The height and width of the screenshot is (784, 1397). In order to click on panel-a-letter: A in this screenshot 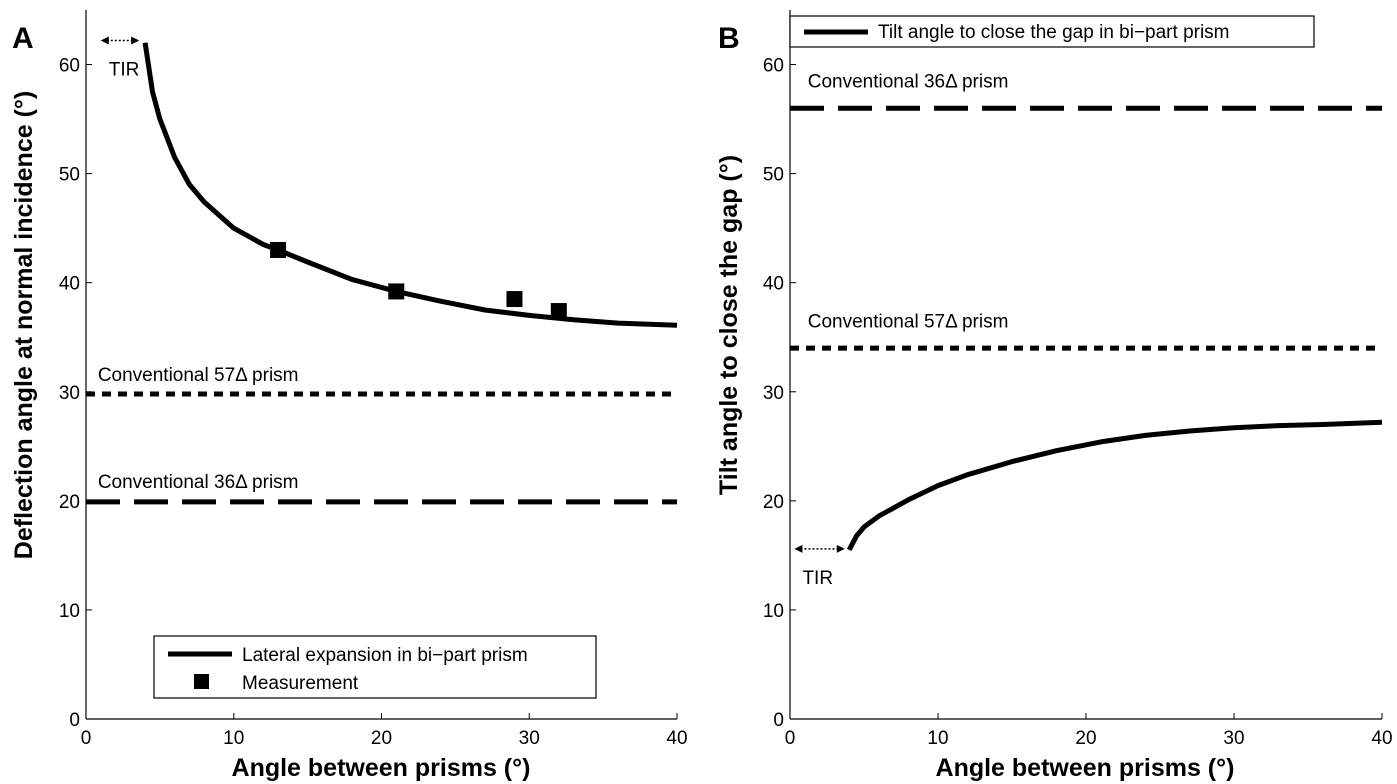, I will do `click(23, 38)`.